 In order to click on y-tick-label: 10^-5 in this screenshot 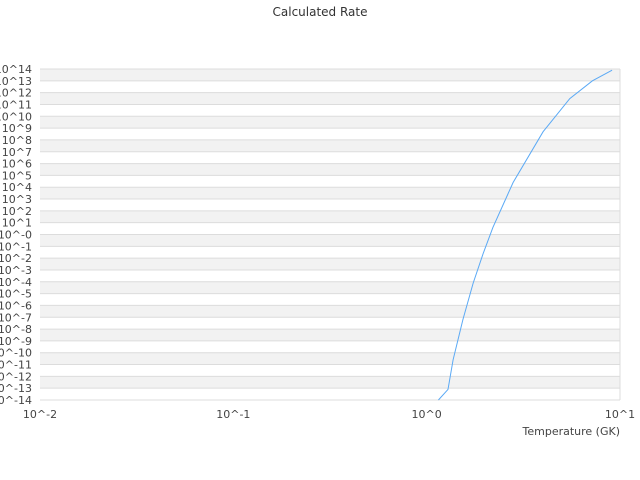, I will do `click(16, 294)`.